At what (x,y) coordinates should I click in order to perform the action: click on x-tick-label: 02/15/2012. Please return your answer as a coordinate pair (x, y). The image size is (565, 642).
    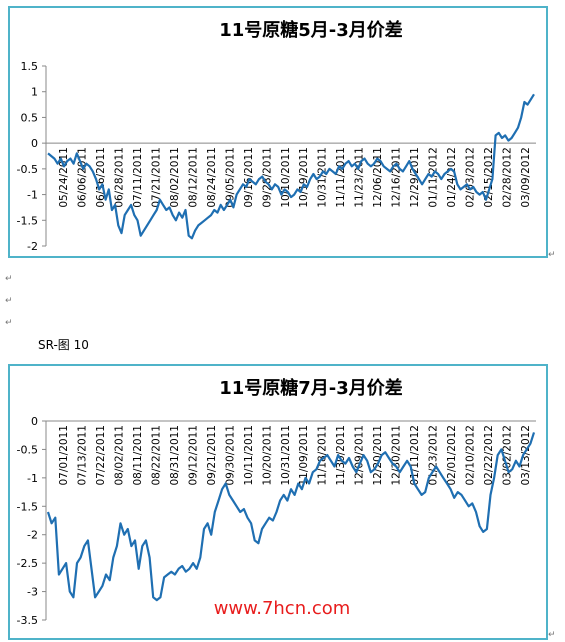
    Looking at the image, I should click on (489, 177).